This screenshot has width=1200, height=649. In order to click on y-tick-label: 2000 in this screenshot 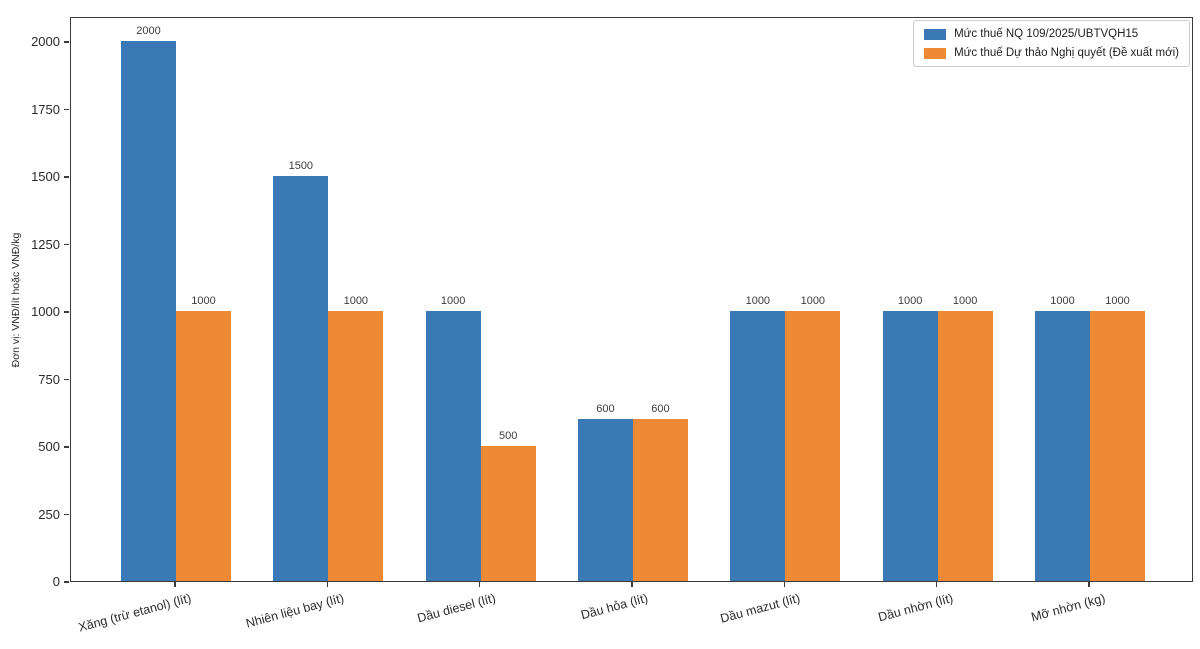, I will do `click(45, 41)`.